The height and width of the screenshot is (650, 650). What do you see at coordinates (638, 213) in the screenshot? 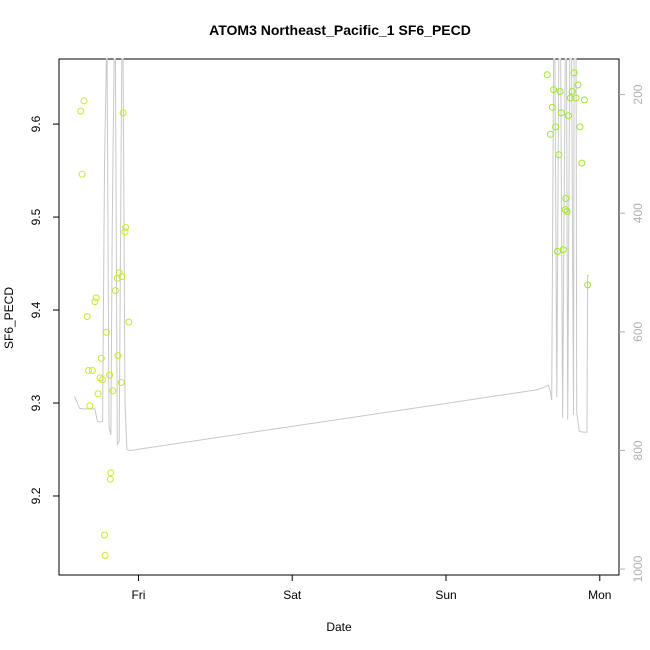
I see `y-right-tick-label: 400` at bounding box center [638, 213].